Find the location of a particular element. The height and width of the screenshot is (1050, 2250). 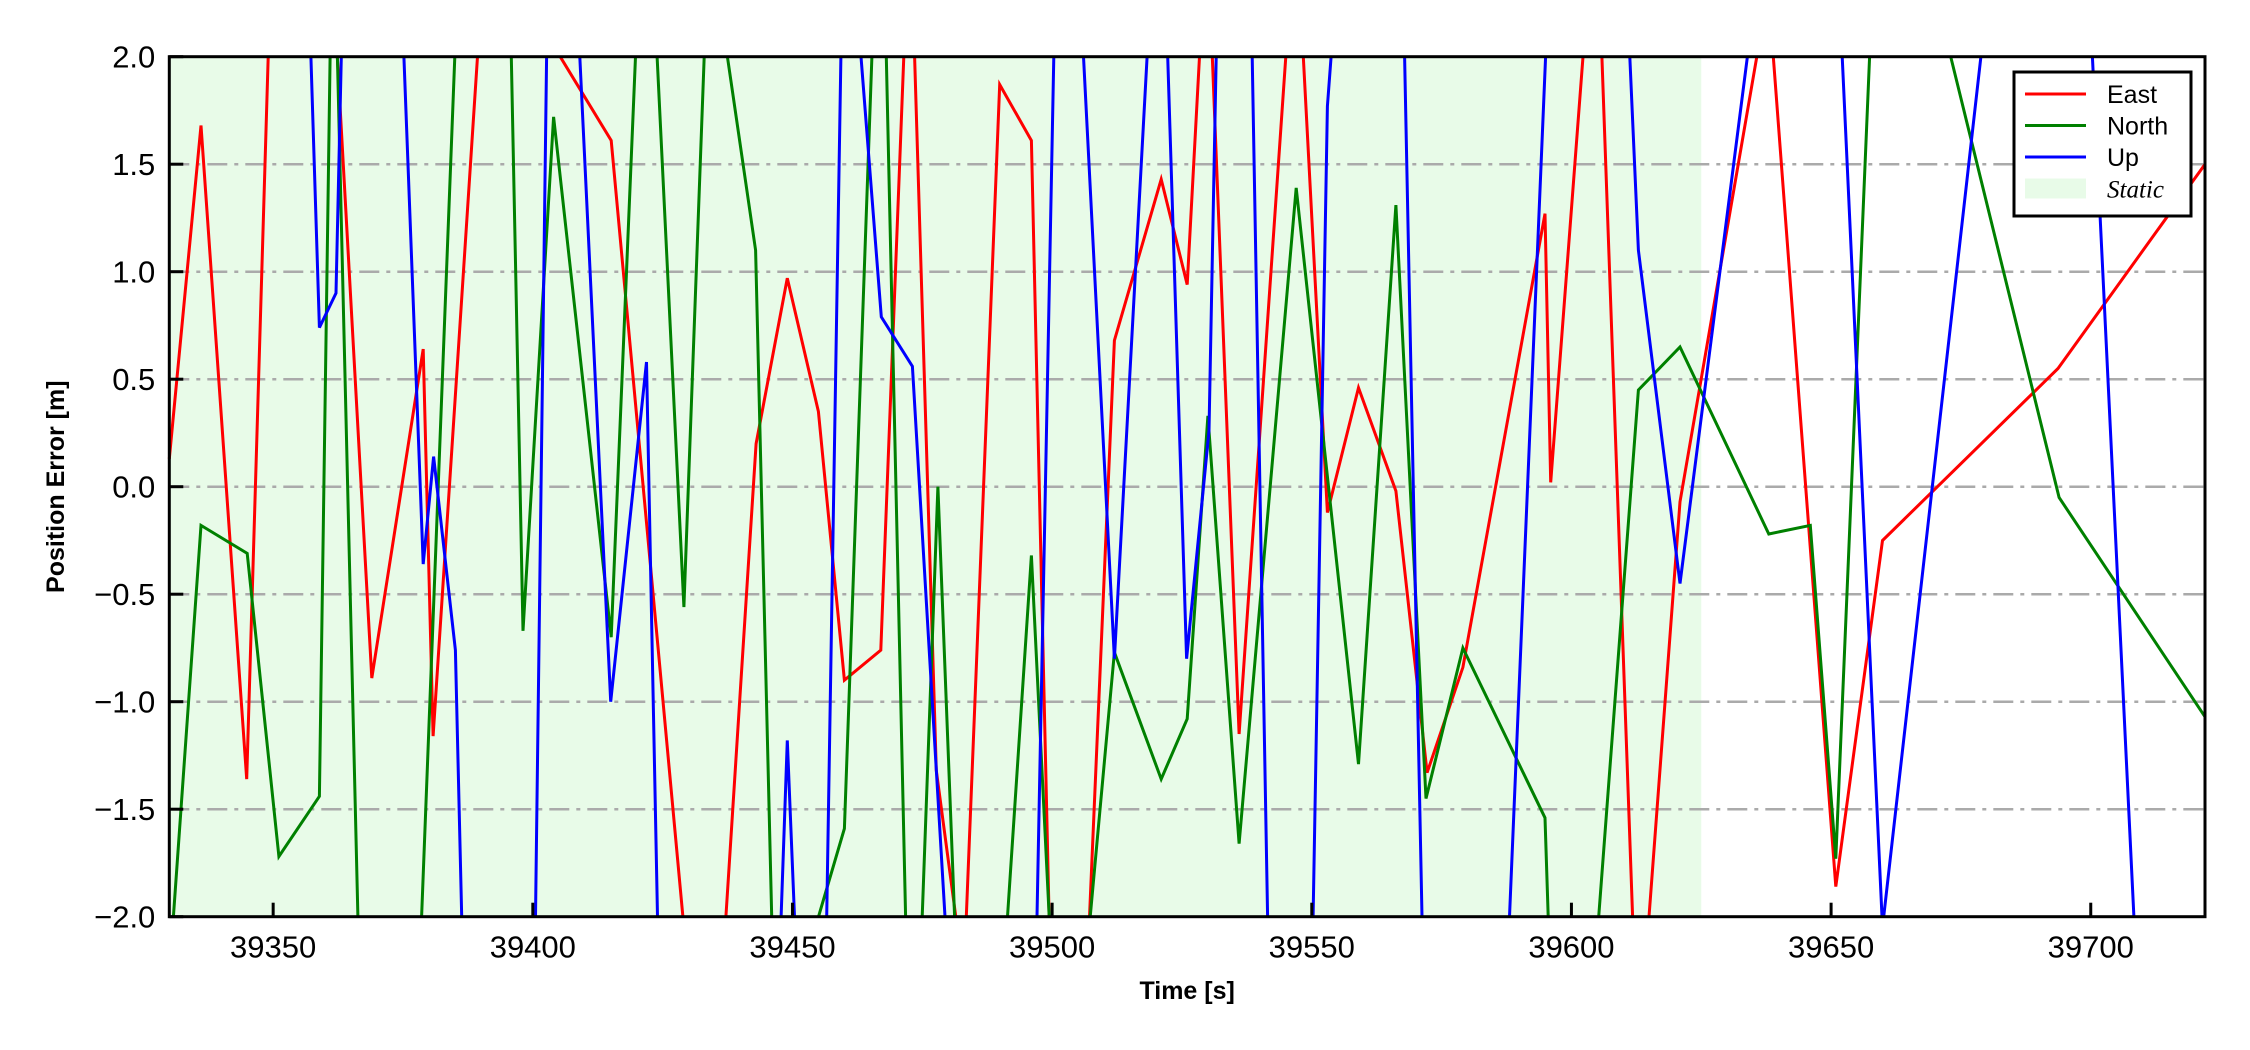

x-axis-label: Time [s] is located at coordinates (1186, 991).